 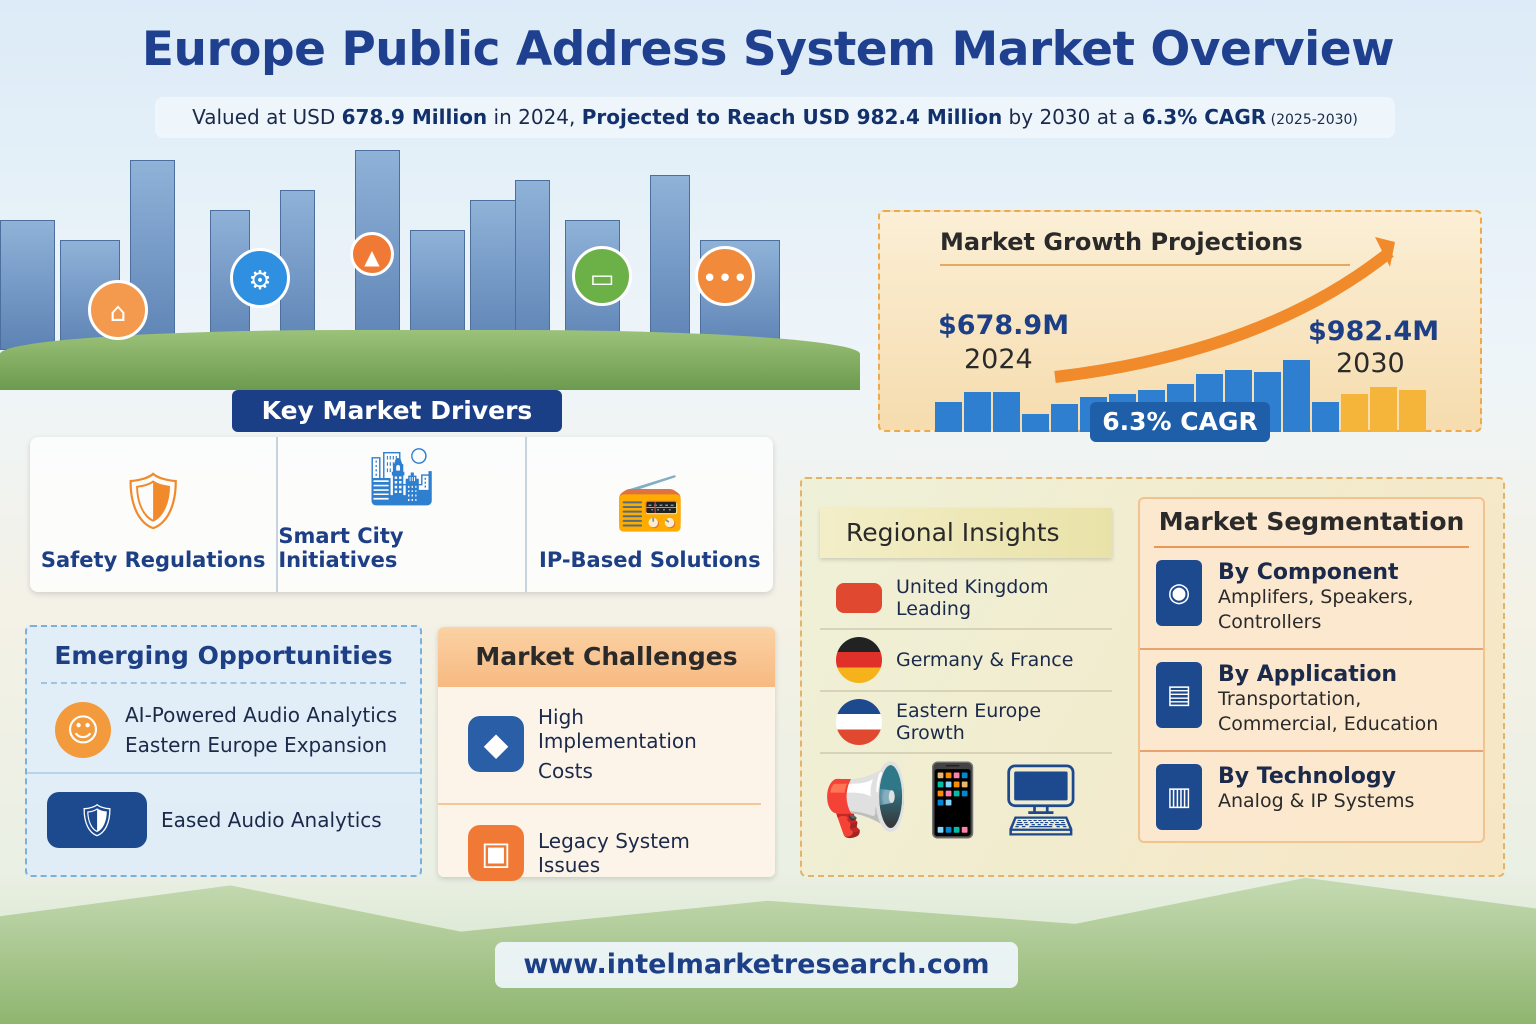 I want to click on megaphone-devices-illustration: 📢📱🖥, so click(x=954, y=800).